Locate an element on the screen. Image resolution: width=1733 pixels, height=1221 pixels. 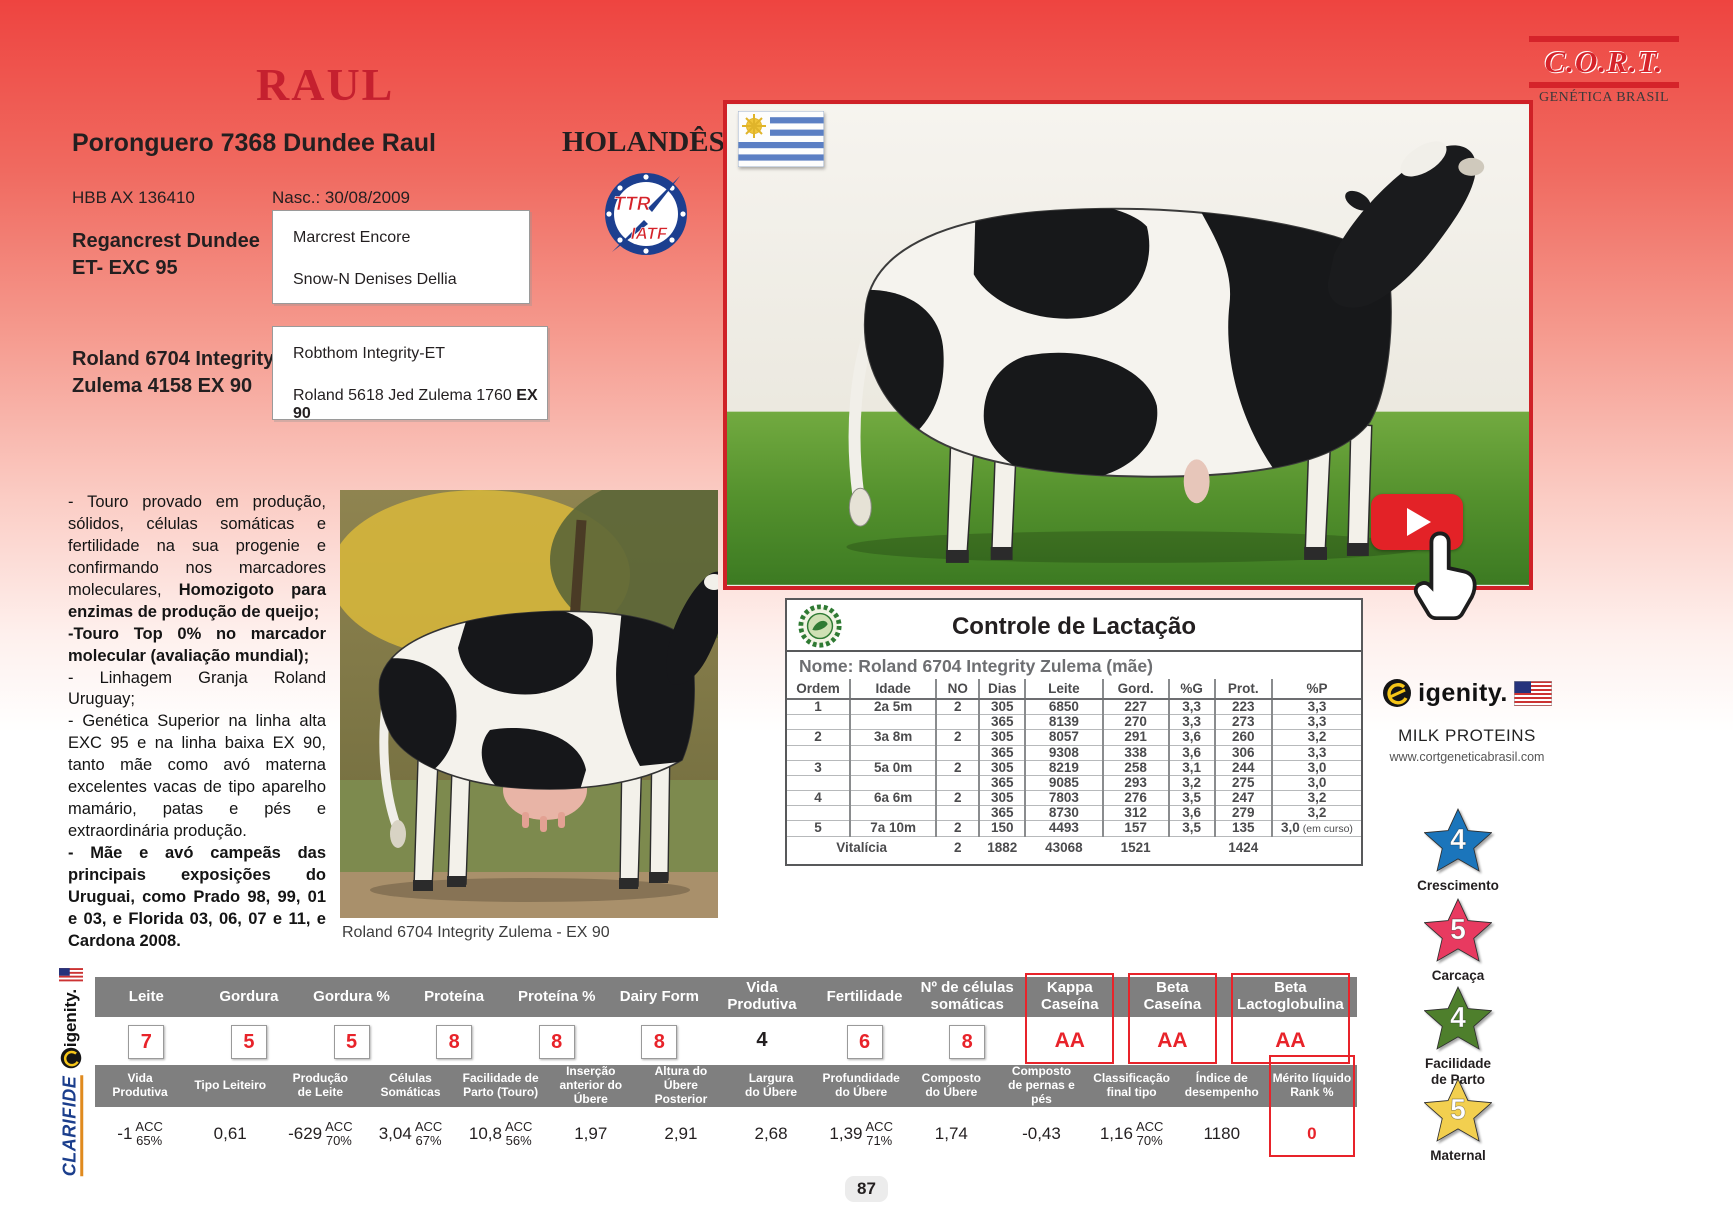
lactation-cell: 3,1 is located at coordinates (1191, 768).